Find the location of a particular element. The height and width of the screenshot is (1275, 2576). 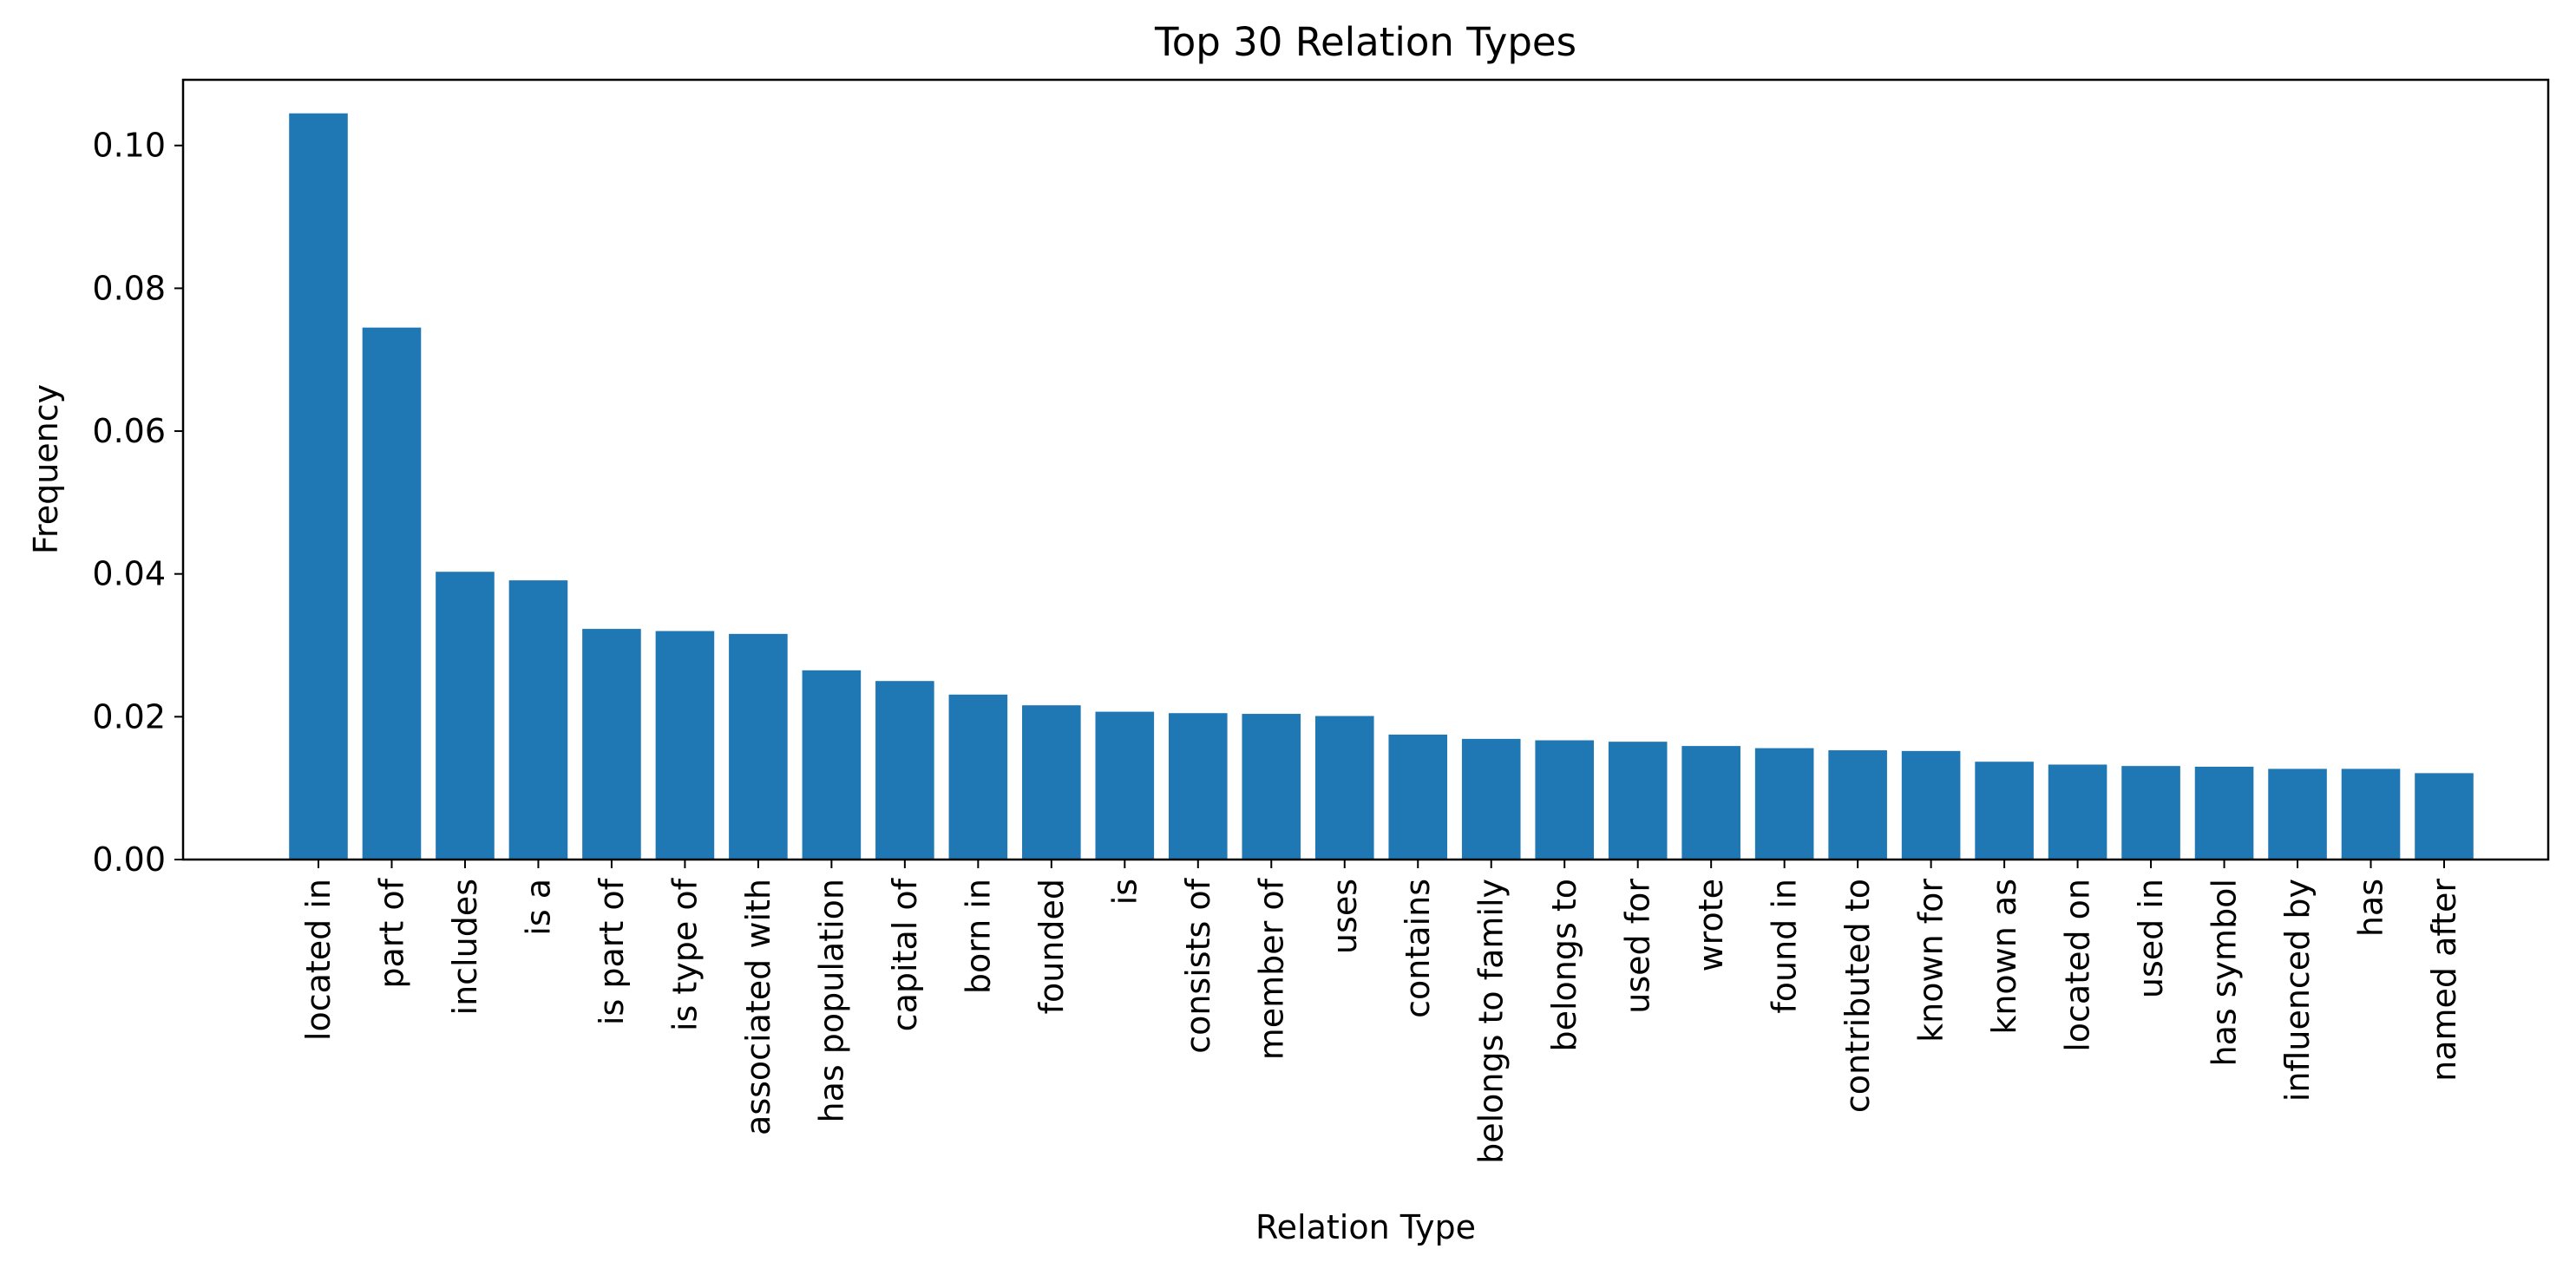

bar-belongs-to-family is located at coordinates (1491, 799).